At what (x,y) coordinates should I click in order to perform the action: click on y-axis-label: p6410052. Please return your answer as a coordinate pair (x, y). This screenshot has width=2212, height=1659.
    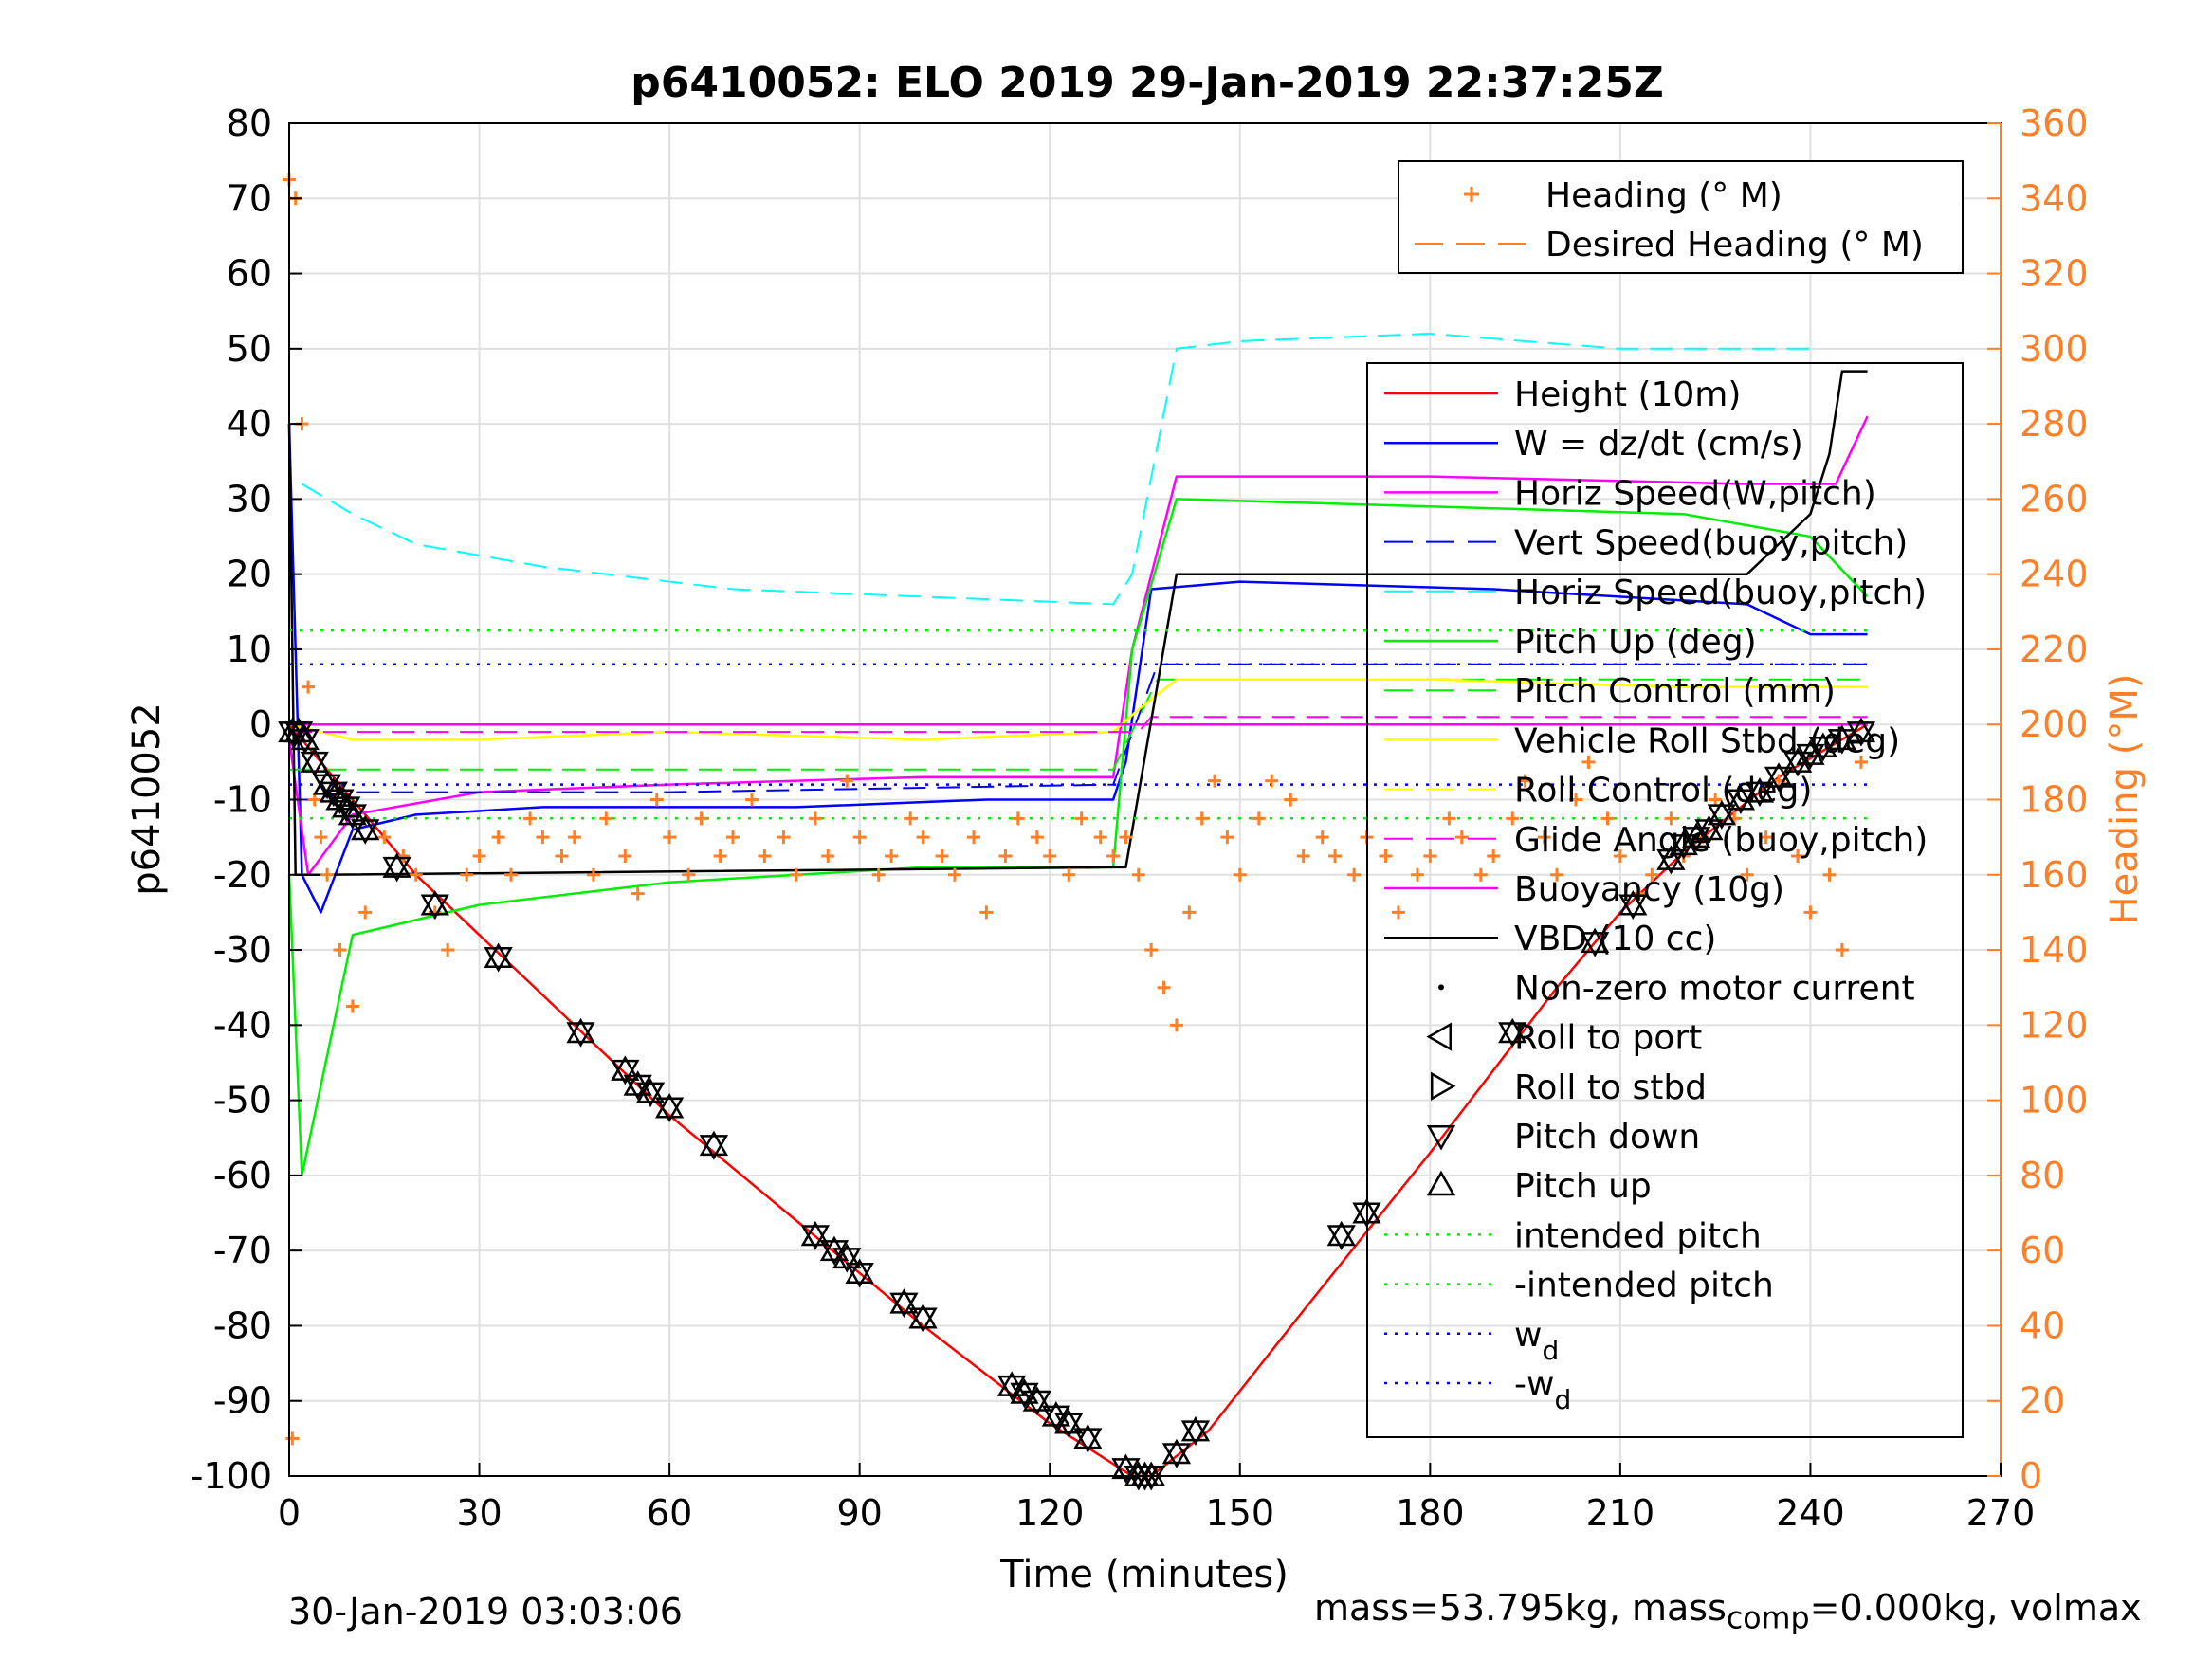
    Looking at the image, I should click on (147, 799).